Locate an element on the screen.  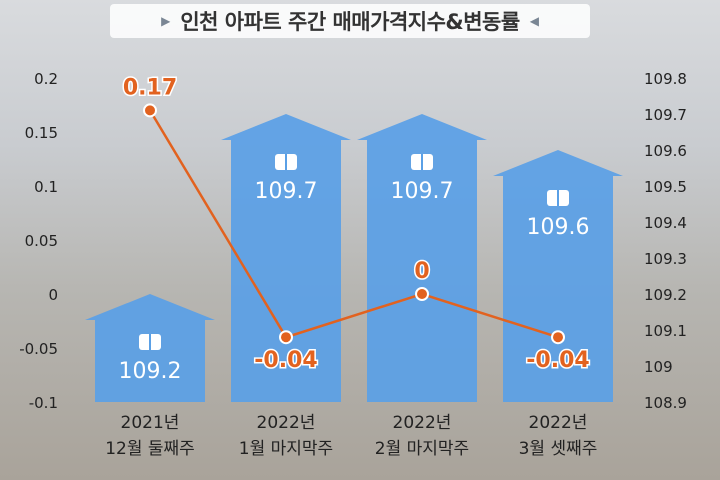
right-tick-label: 109.4 is located at coordinates (665, 223).